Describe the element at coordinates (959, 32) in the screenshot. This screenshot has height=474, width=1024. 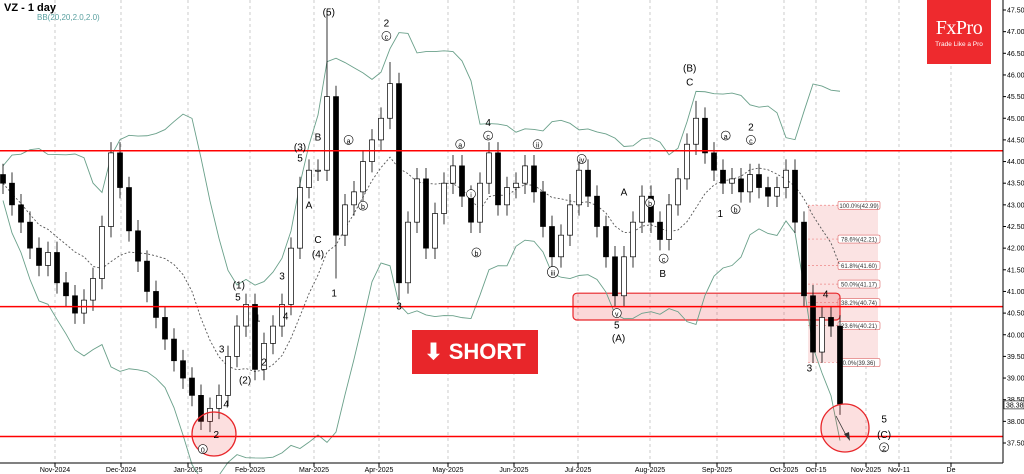
I see `fxpro-logo: FxPro Trade Like a Pro` at that location.